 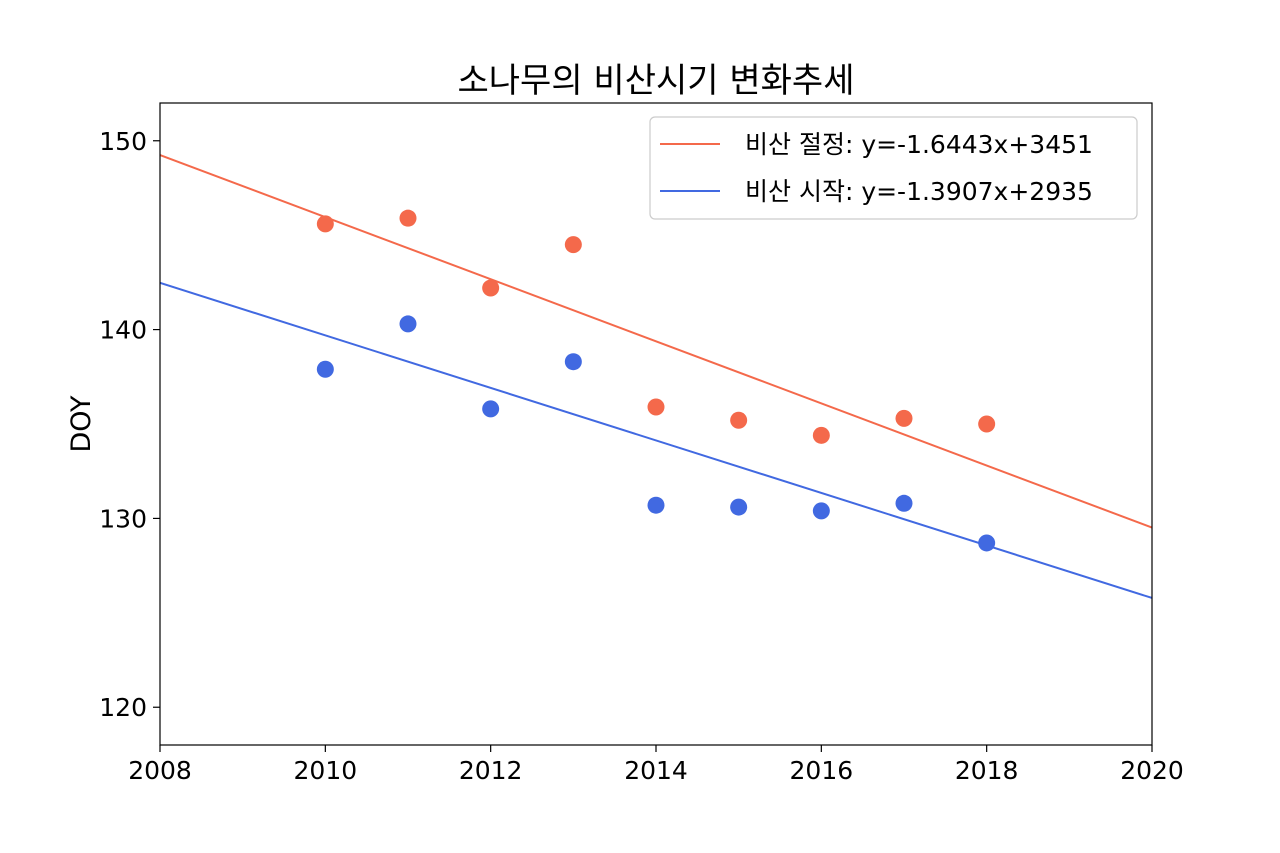 What do you see at coordinates (656, 81) in the screenshot?
I see `chart-title: 소나무의 비산시기 변화추세` at bounding box center [656, 81].